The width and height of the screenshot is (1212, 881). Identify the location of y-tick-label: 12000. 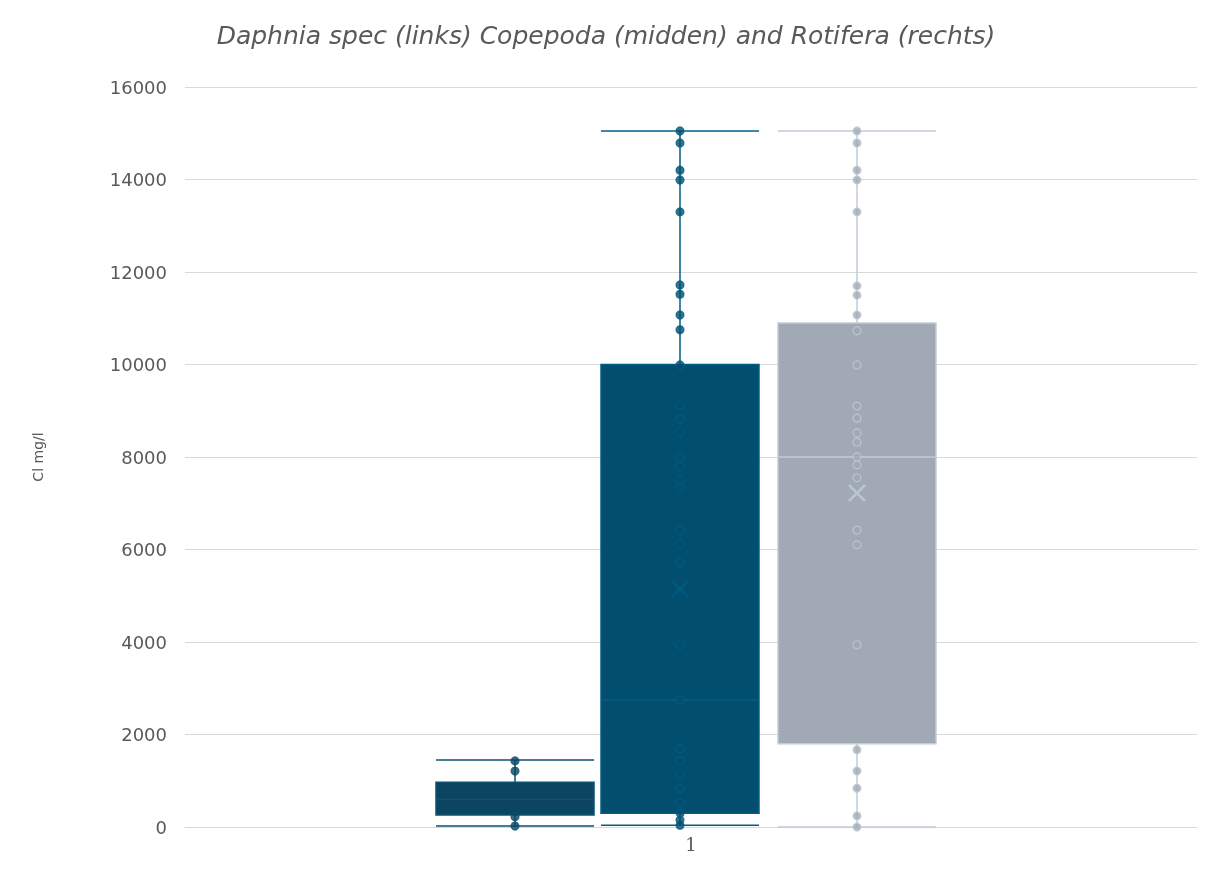
(138, 272).